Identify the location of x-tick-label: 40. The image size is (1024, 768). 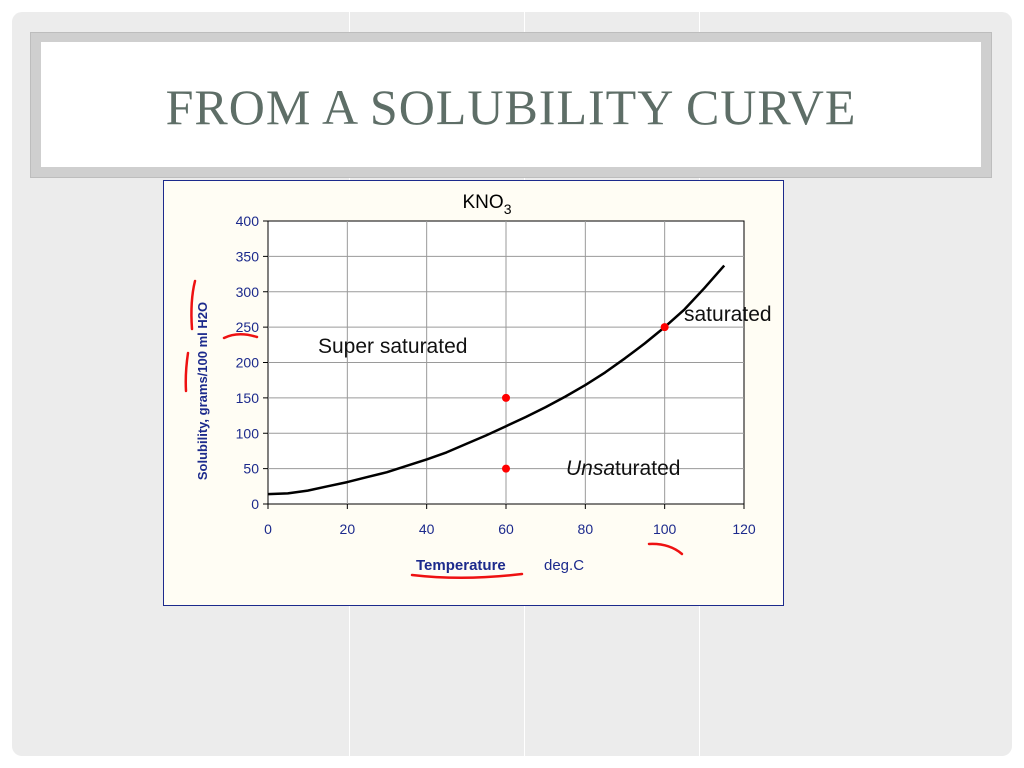
(427, 529).